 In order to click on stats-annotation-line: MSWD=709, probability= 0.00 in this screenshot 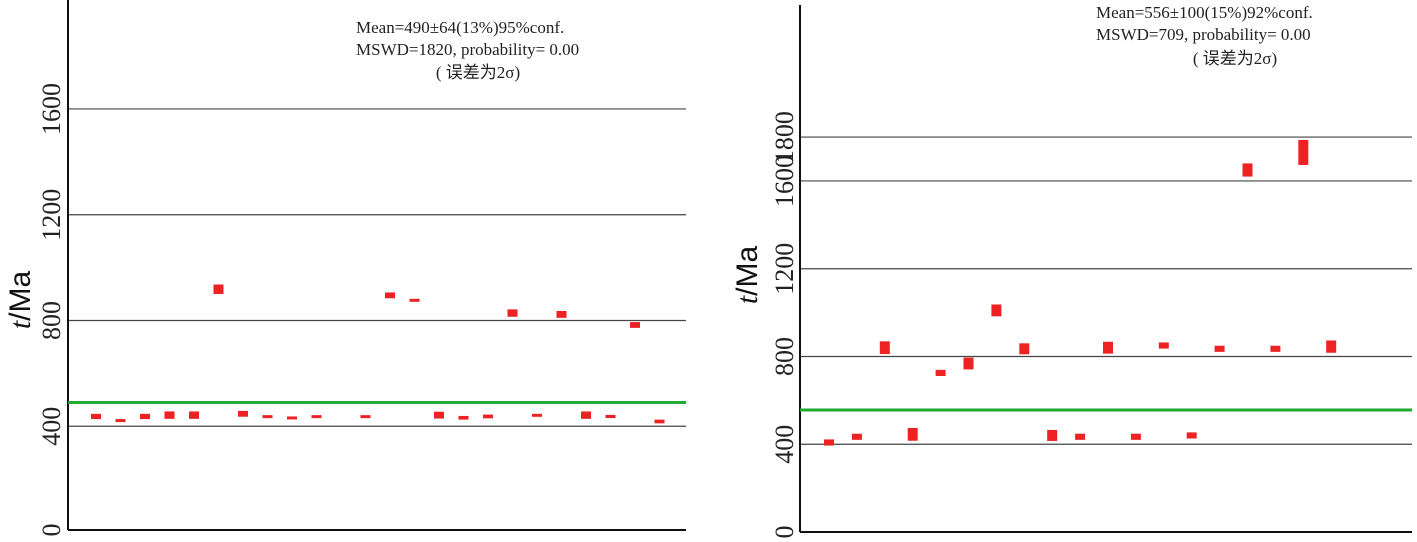, I will do `click(1203, 34)`.